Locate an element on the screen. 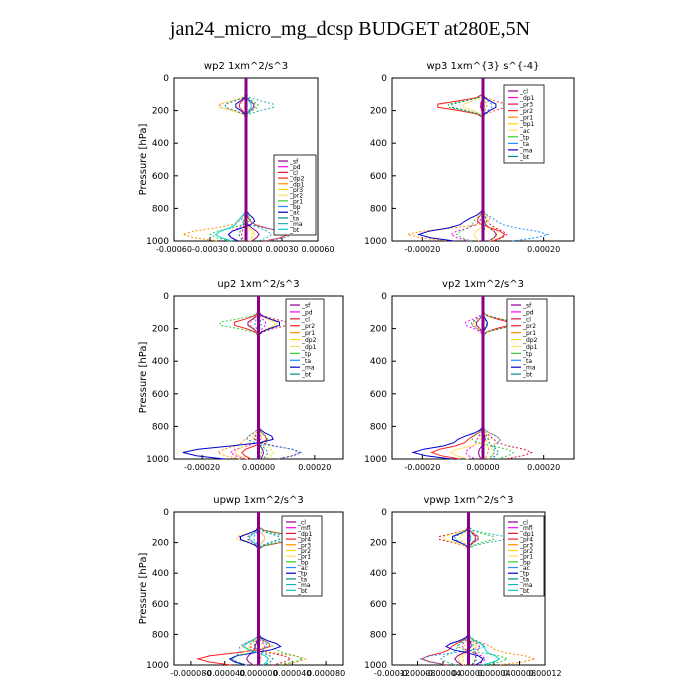 The width and height of the screenshot is (700, 700). x-tick-label: 0.00008 is located at coordinates (519, 673).